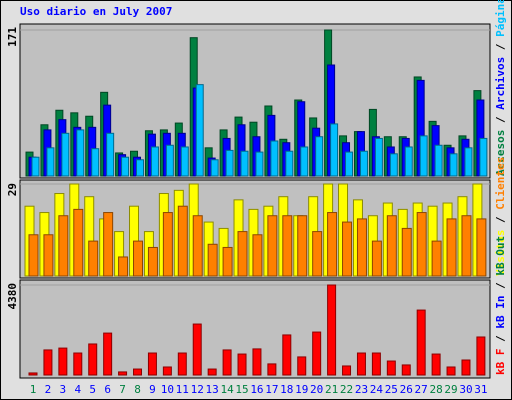 The height and width of the screenshot is (400, 512). Describe the element at coordinates (500, 216) in the screenshot. I see `legend: Visitas / Clientes` at that location.